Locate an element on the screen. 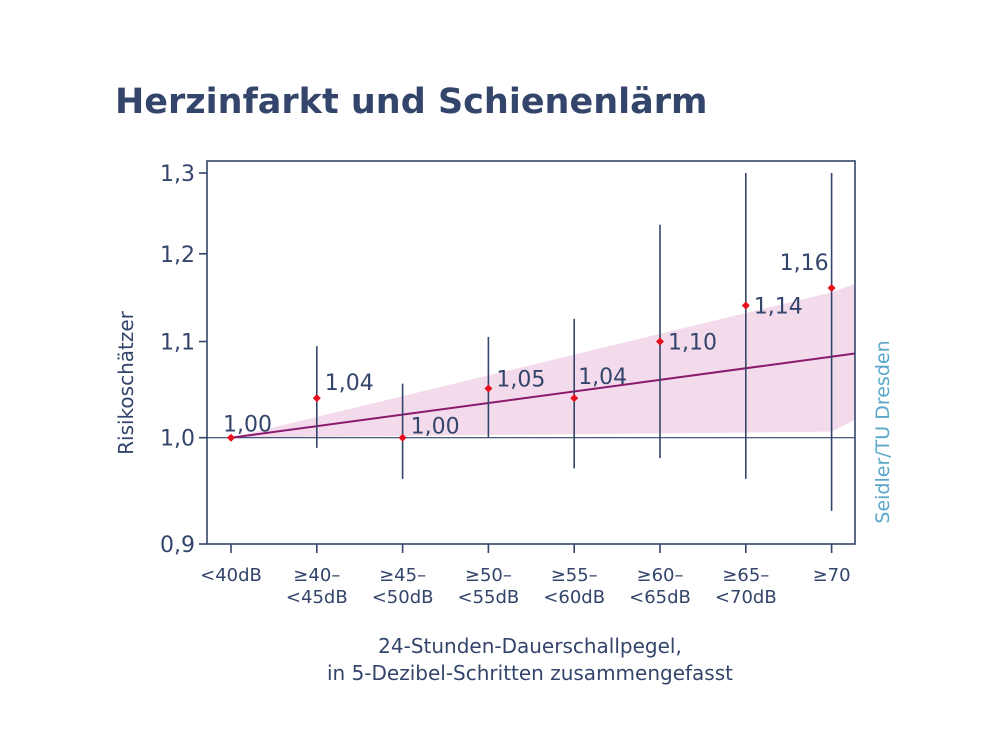 The width and height of the screenshot is (1000, 750). confidence-band-layer is located at coordinates (543, 360).